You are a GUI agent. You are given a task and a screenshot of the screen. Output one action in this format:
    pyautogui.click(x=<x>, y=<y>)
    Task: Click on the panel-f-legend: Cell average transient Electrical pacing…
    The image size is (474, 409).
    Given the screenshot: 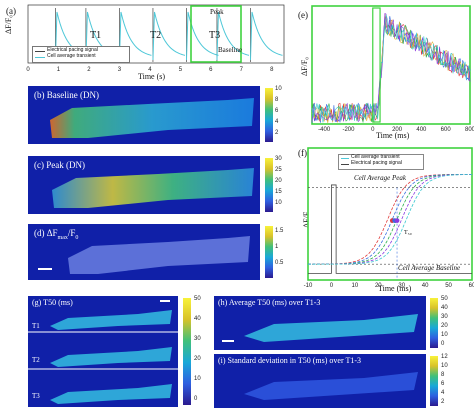 What is the action you would take?
    pyautogui.click(x=381, y=162)
    